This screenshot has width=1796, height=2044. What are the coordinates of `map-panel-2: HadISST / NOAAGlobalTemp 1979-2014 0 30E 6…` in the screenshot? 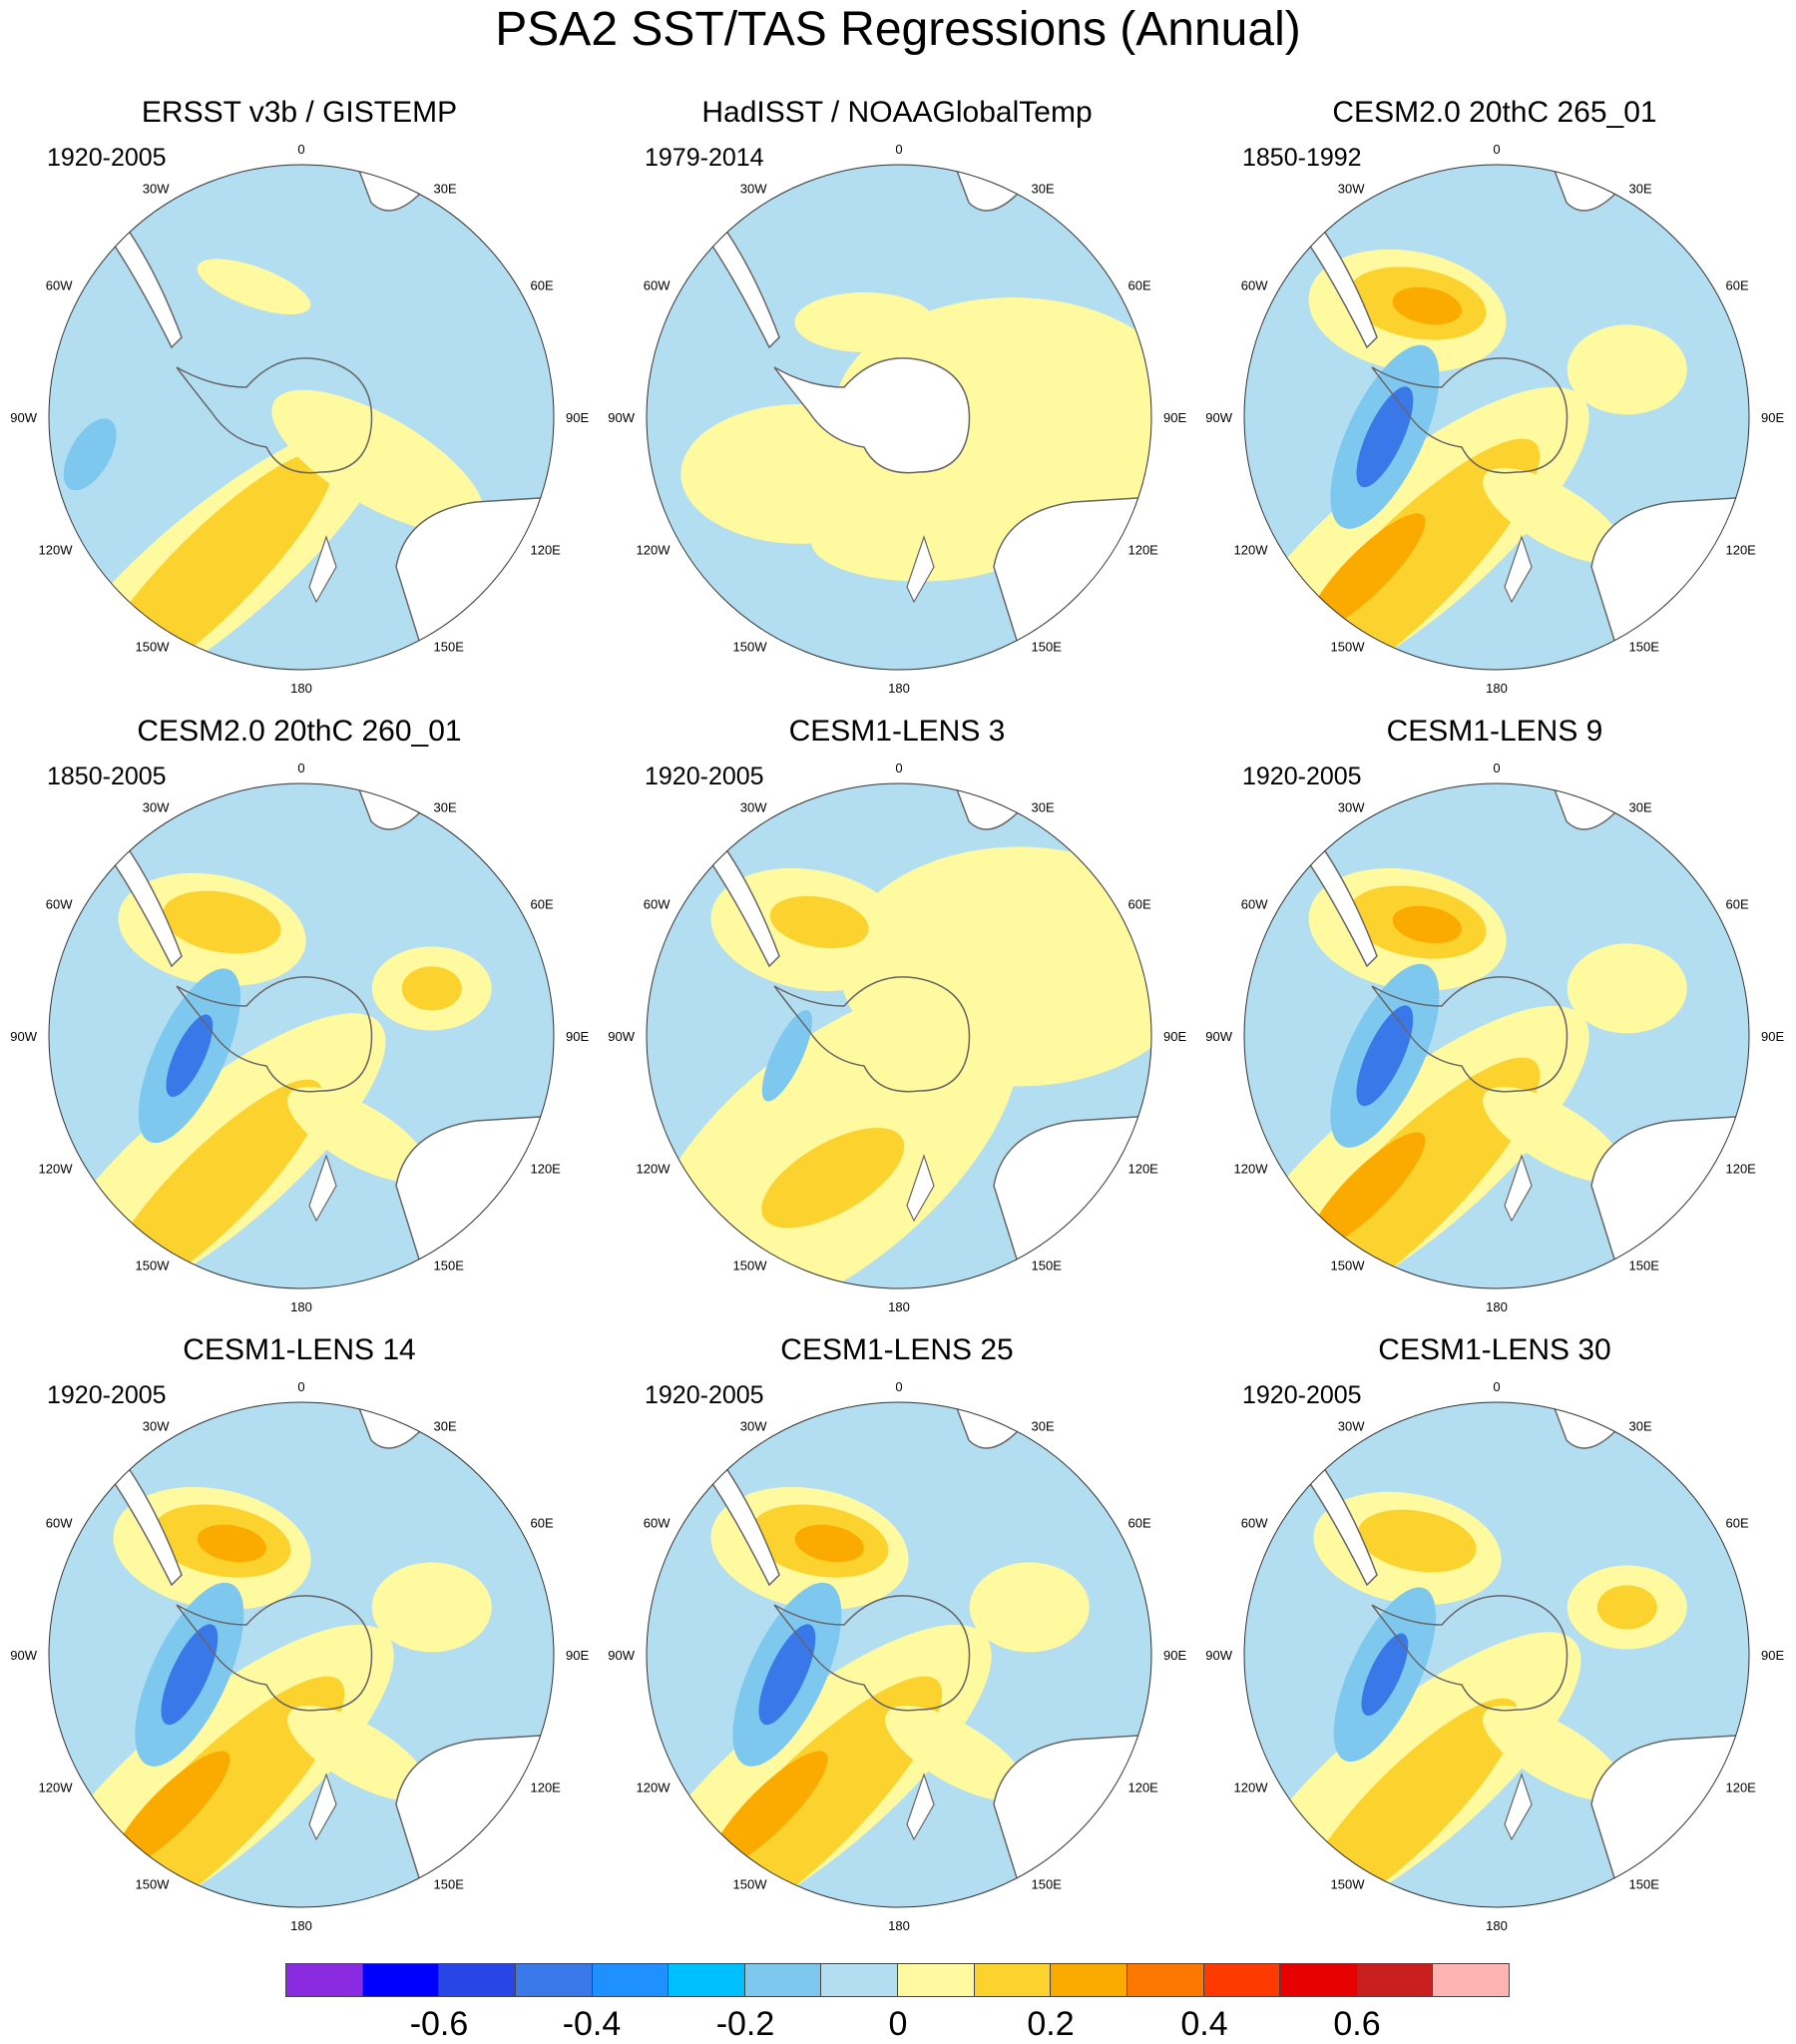 It's located at (897, 404).